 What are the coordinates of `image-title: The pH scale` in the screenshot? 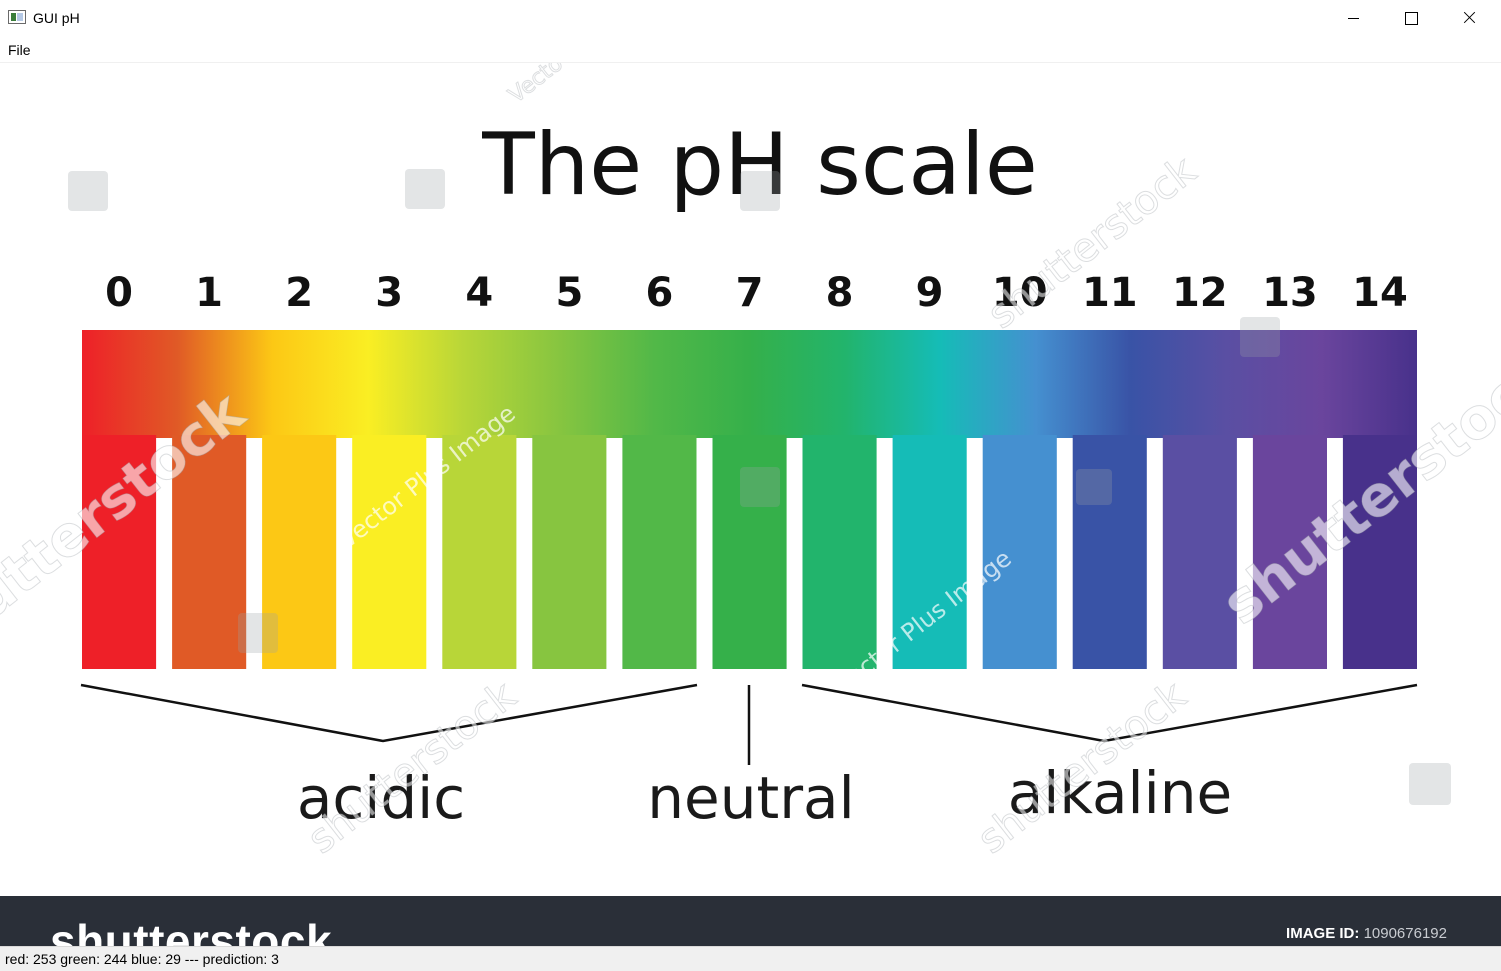 It's located at (759, 165).